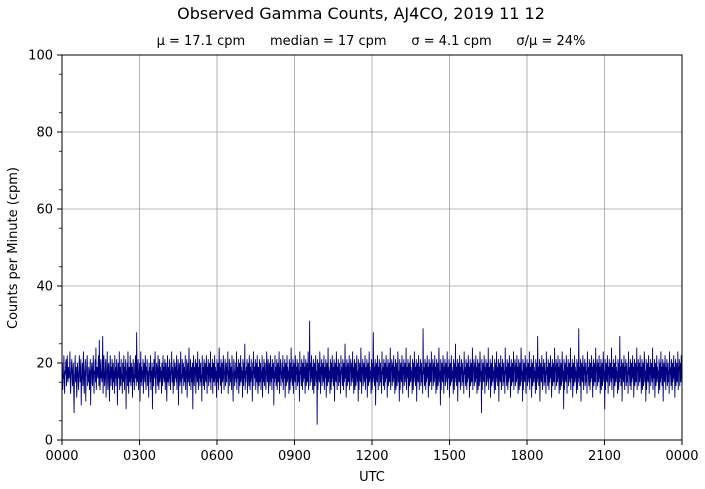 Image resolution: width=705 pixels, height=489 pixels. What do you see at coordinates (449, 456) in the screenshot?
I see `x-tick-label: 1500` at bounding box center [449, 456].